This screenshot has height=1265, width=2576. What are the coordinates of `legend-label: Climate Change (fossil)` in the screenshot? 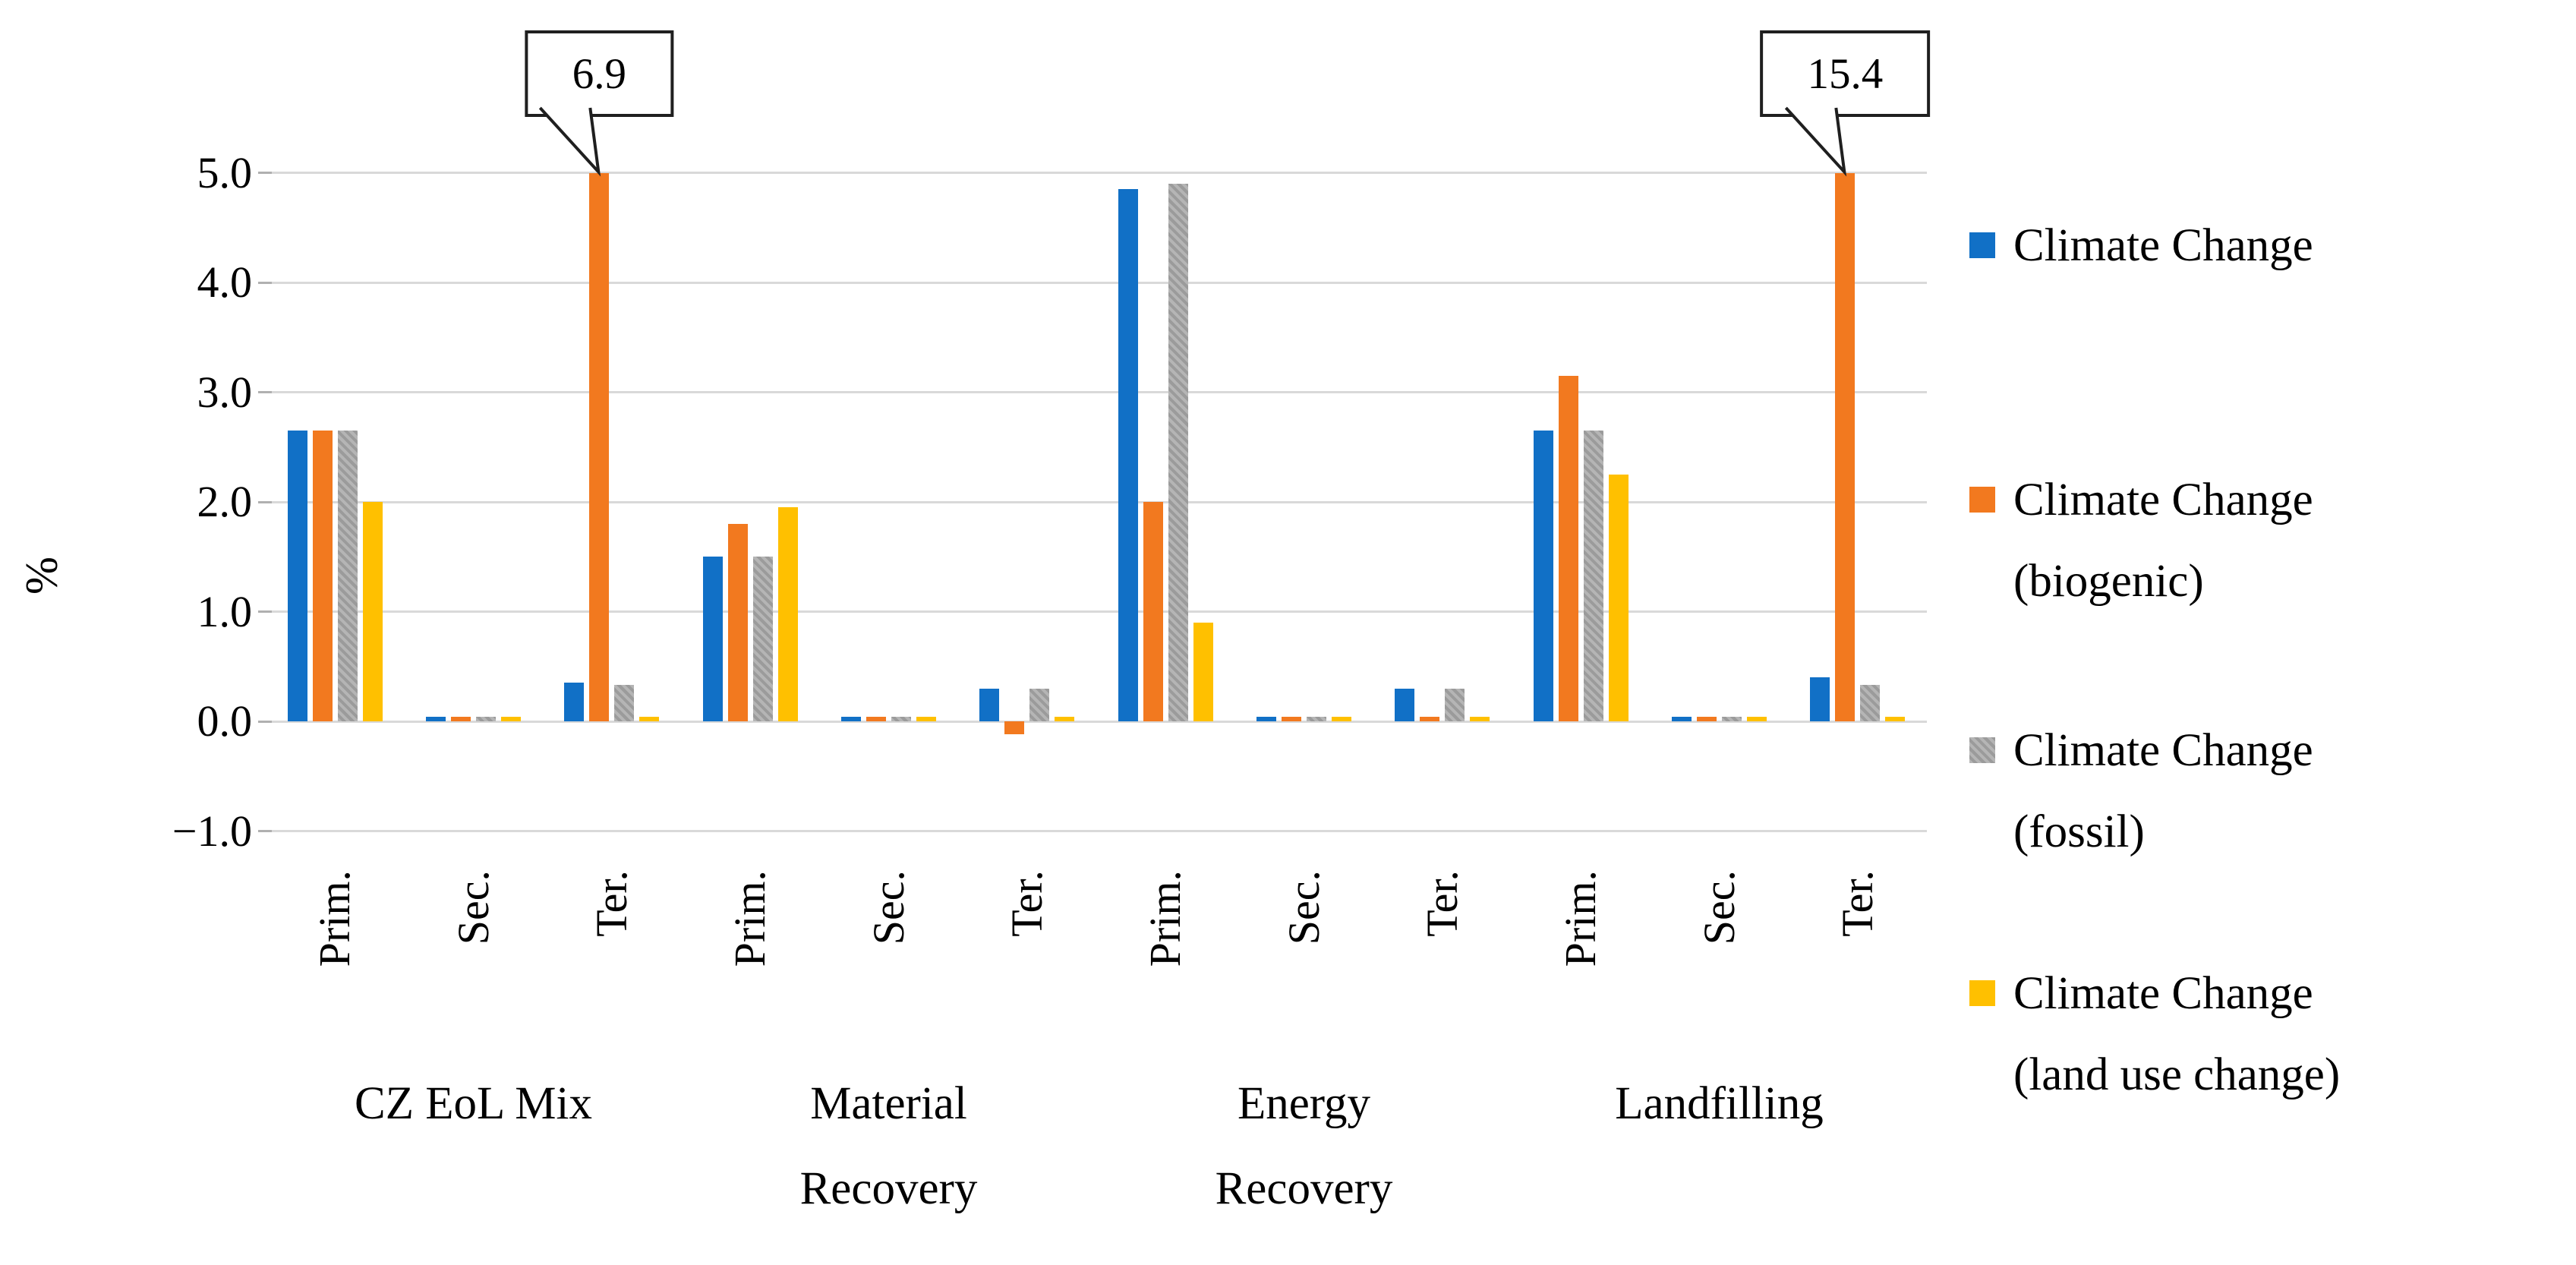 It's located at (2163, 791).